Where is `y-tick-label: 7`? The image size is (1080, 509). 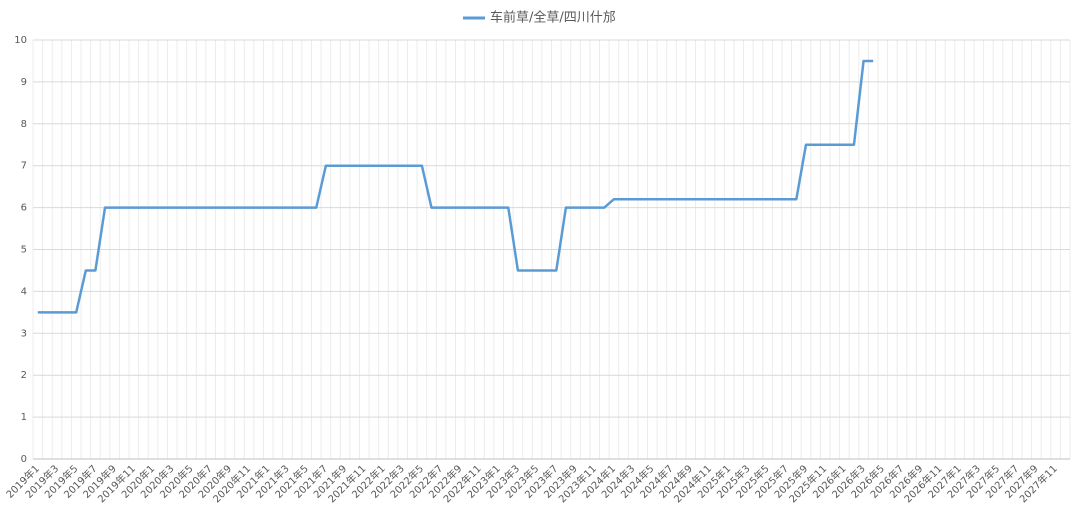 y-tick-label: 7 is located at coordinates (24, 166).